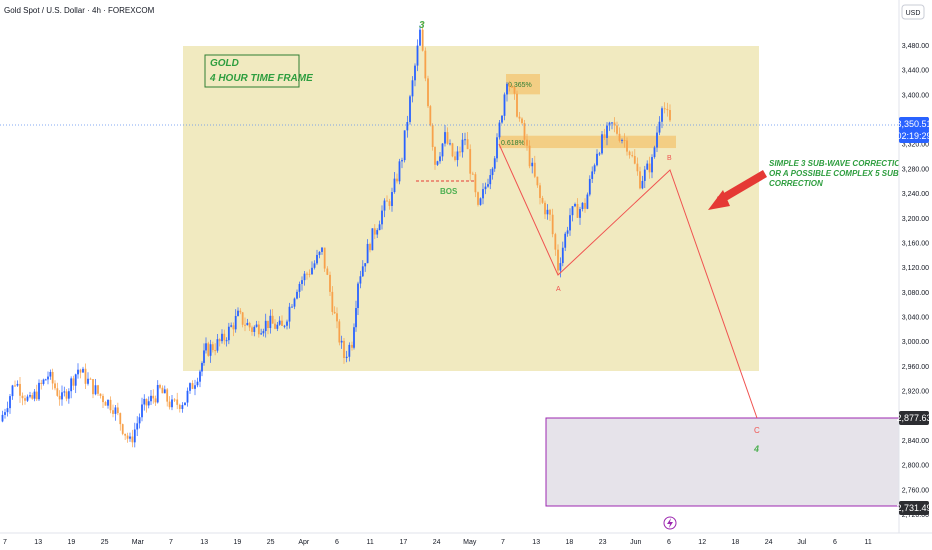 Image resolution: width=932 pixels, height=550 pixels. Describe the element at coordinates (915, 243) in the screenshot. I see `y-tick-label: 3,160.00` at that location.